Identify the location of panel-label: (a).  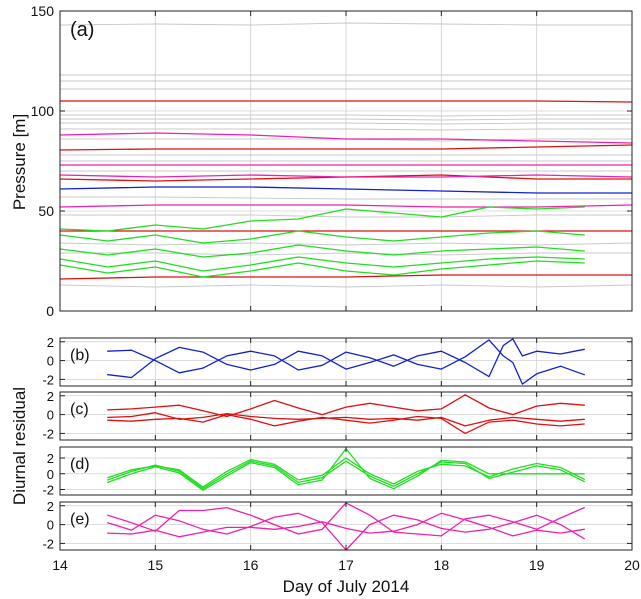
(82, 30).